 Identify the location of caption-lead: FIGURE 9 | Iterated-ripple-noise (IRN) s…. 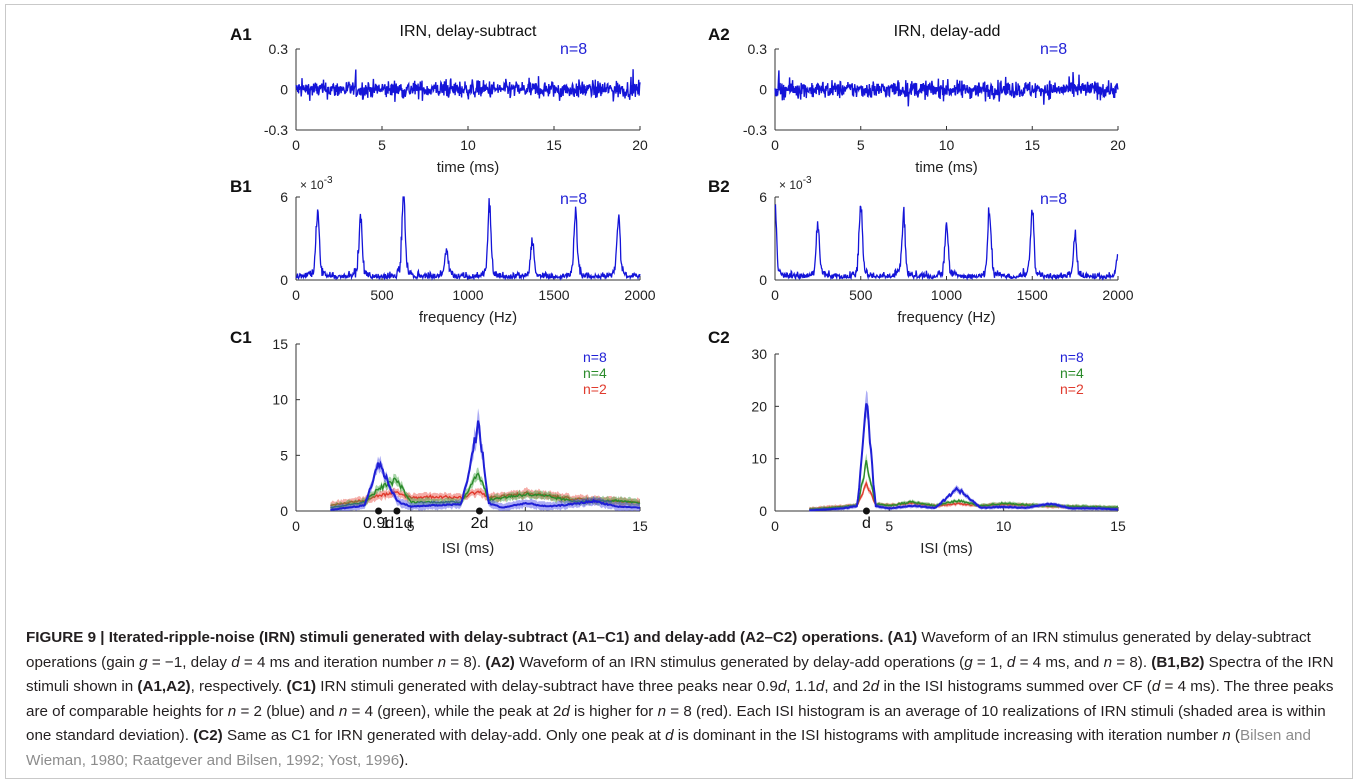
(455, 637).